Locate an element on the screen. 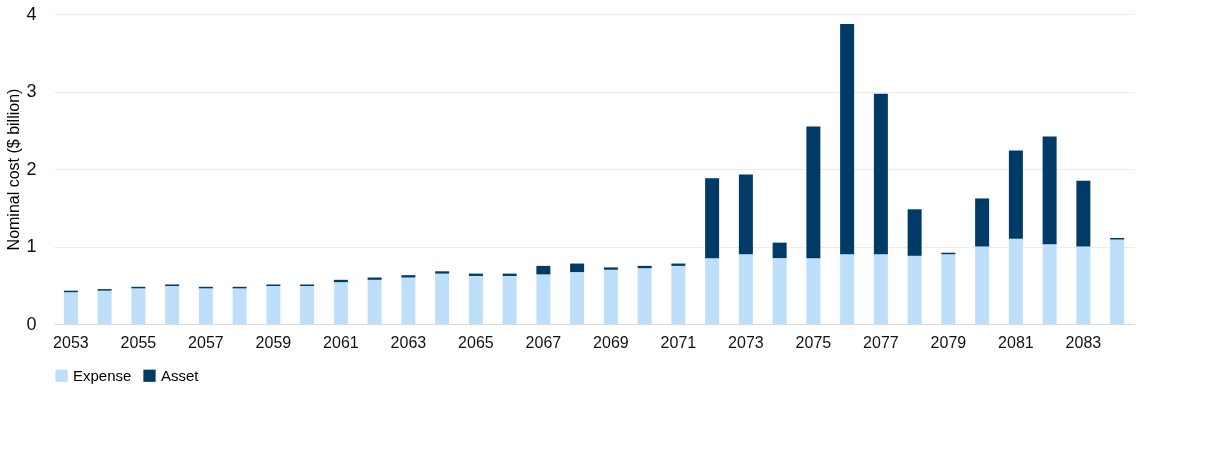 Image resolution: width=1205 pixels, height=470 pixels. y-tick-label: 3 is located at coordinates (31, 91).